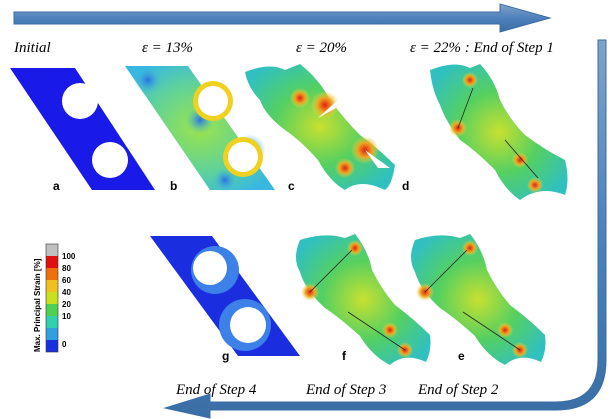 Image resolution: width=615 pixels, height=419 pixels. Describe the element at coordinates (320, 127) in the screenshot. I see `panel-c-shape` at that location.